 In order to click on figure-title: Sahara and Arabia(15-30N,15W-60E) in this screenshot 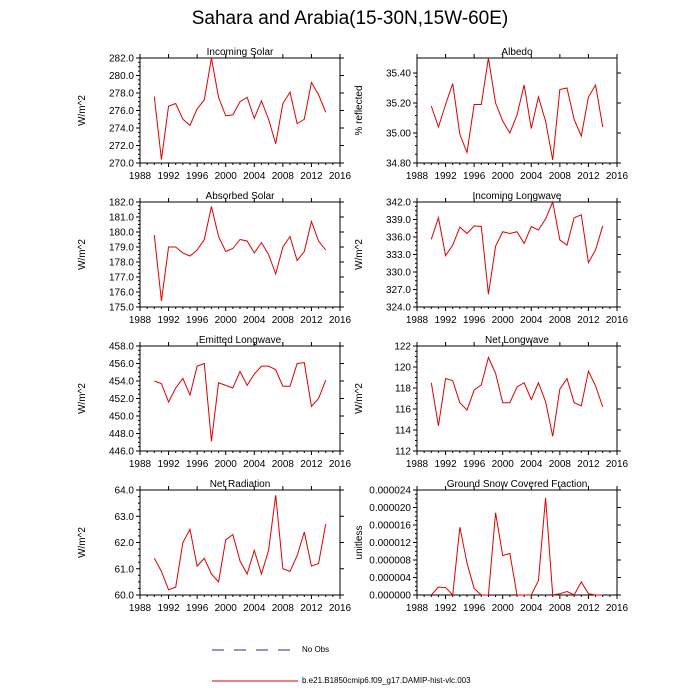, I will do `click(350, 18)`.